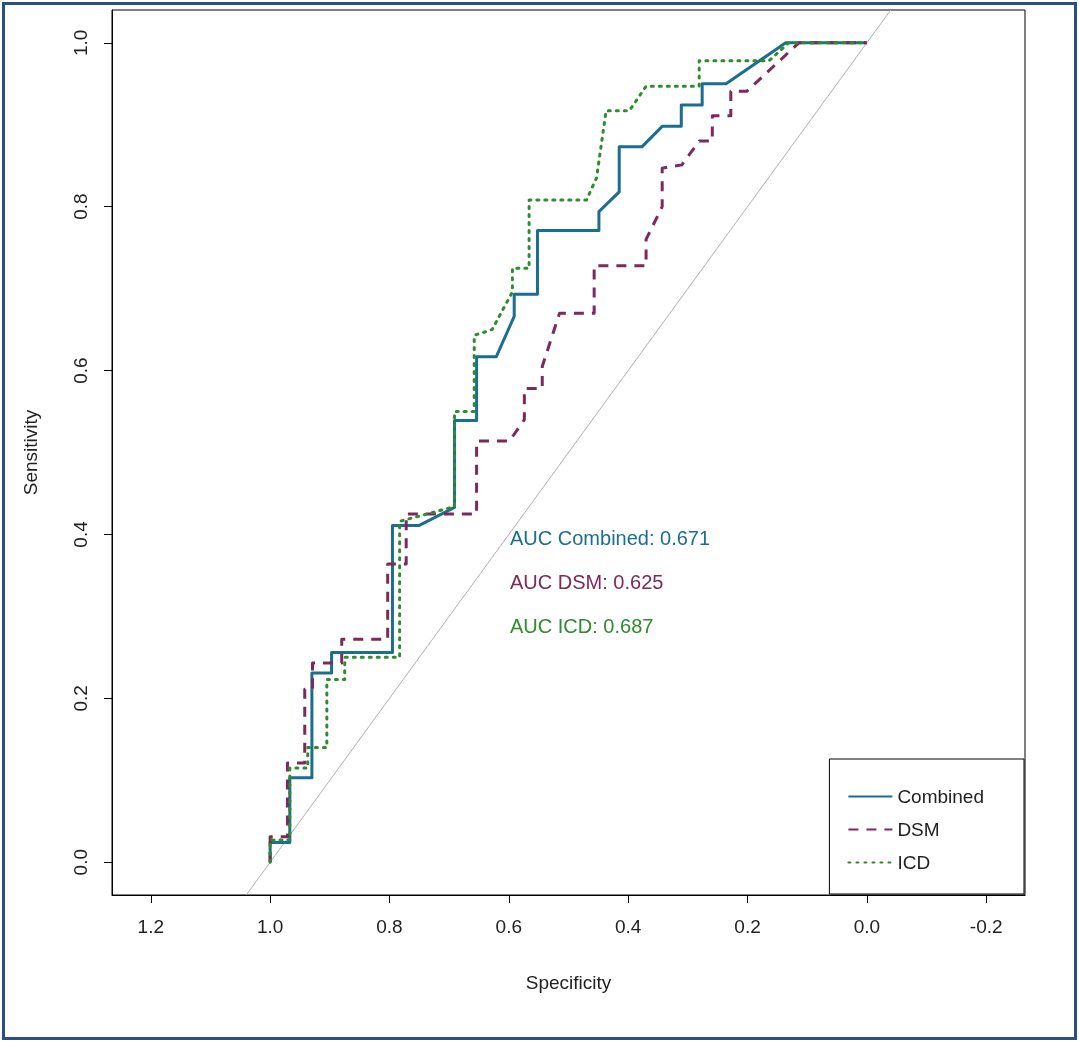 The width and height of the screenshot is (1079, 1042). Describe the element at coordinates (587, 582) in the screenshot. I see `annotation: AUC DSM: 0.625` at that location.